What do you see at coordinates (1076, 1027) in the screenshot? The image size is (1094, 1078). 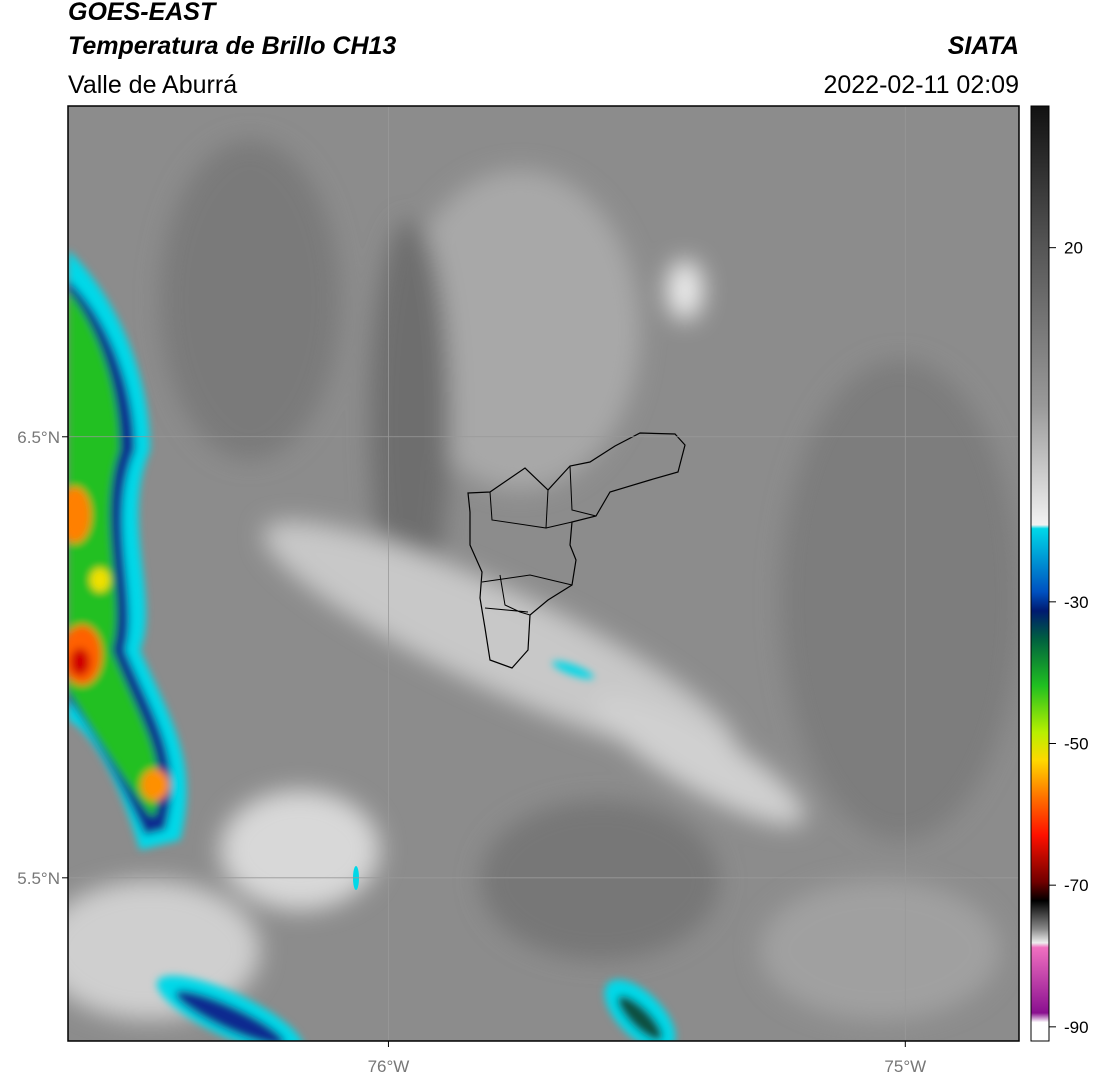 I see `colorbar-tick-label: -90` at bounding box center [1076, 1027].